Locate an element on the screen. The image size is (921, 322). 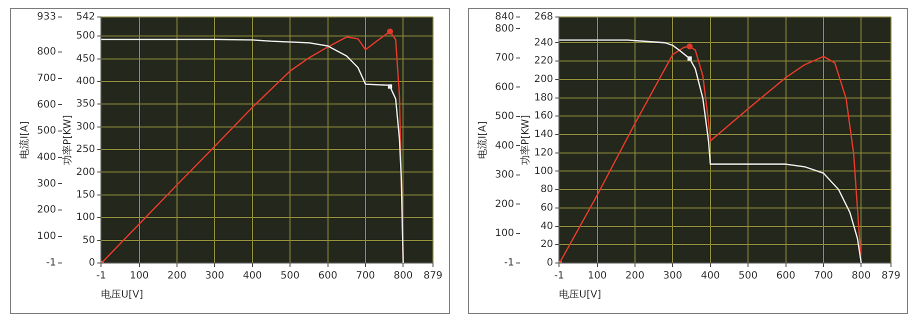
y-tick-label: 933 is located at coordinates (46, 17).